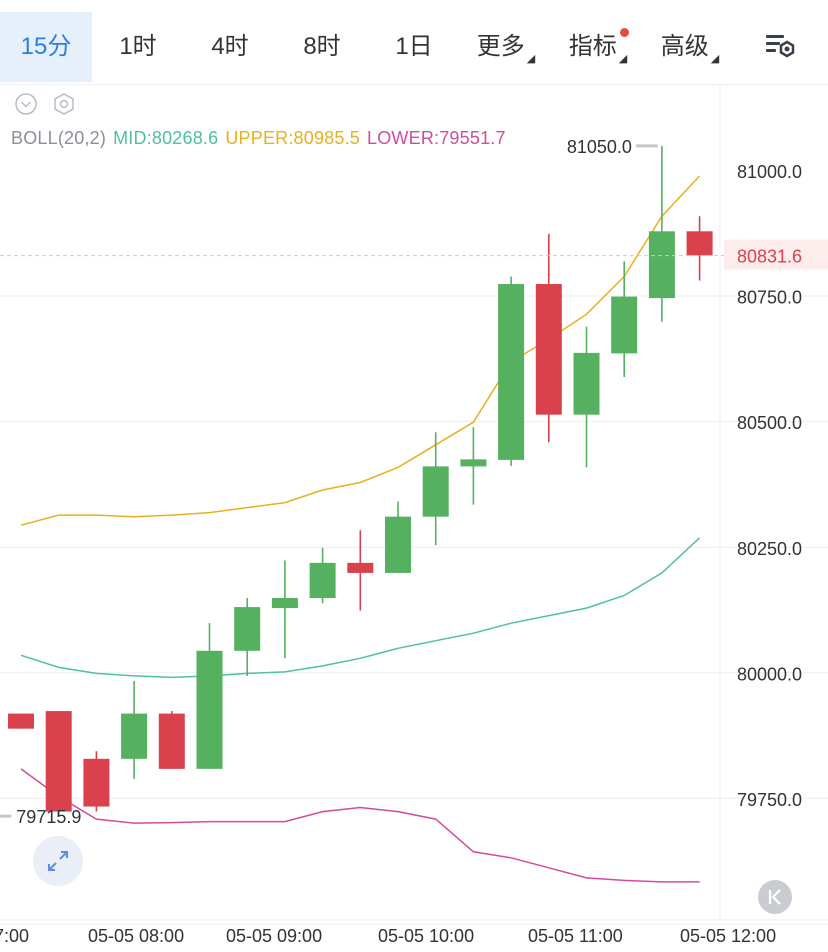 The width and height of the screenshot is (828, 952). Describe the element at coordinates (575, 936) in the screenshot. I see `x-tick-label: 05-05 11:00` at that location.